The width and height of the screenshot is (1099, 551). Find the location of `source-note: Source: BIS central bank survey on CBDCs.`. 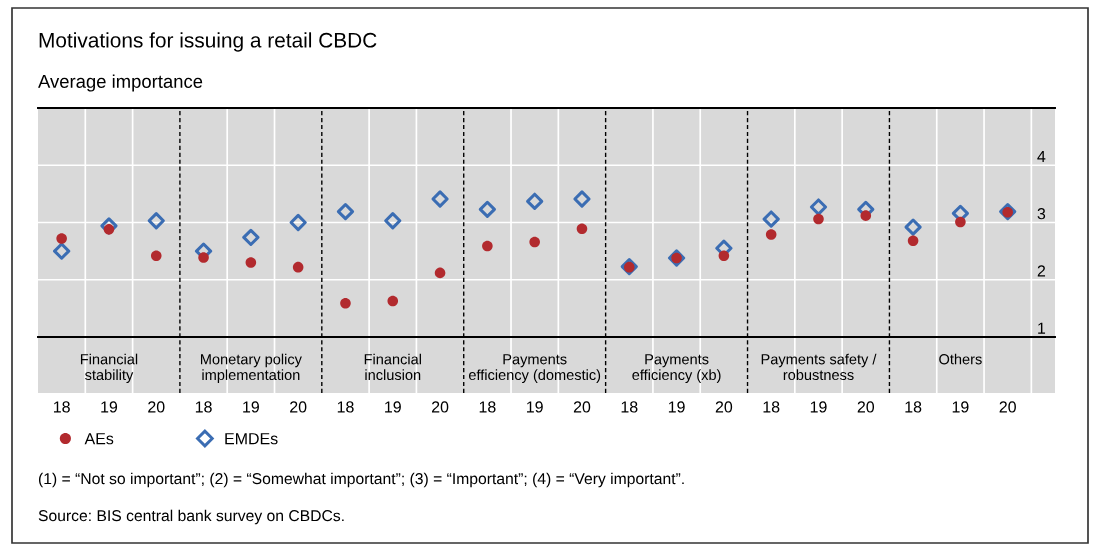

source-note: Source: BIS central bank survey on CBDCs. is located at coordinates (191, 517).